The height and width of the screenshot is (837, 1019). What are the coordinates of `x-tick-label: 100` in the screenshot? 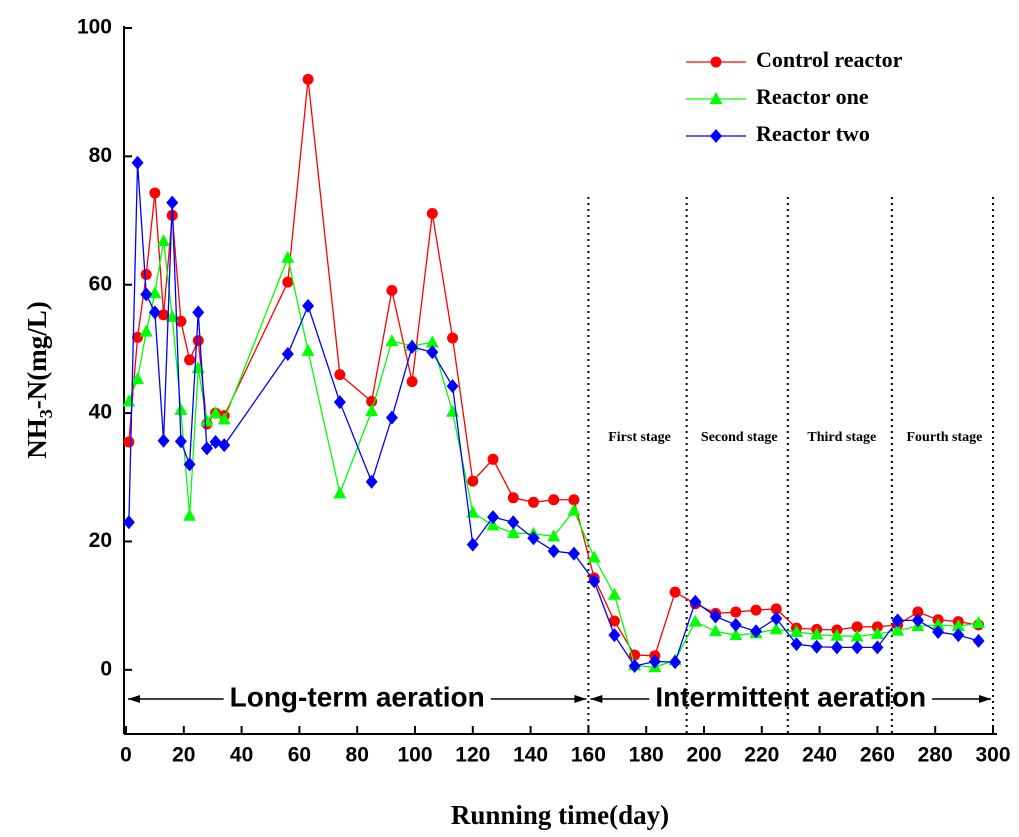 It's located at (414, 755).